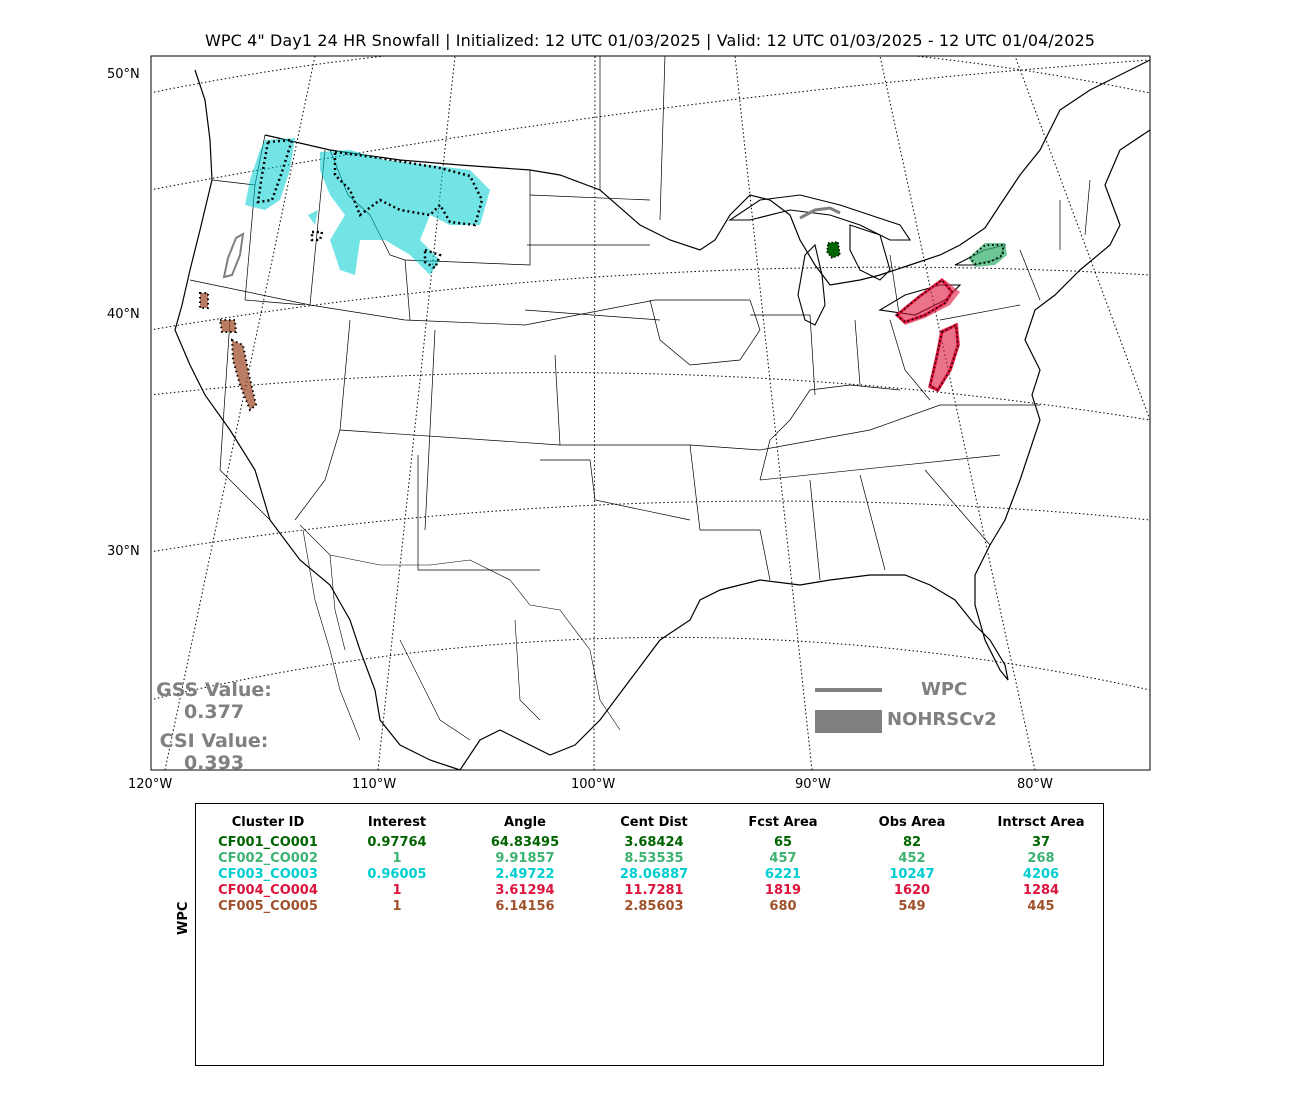 This screenshot has width=1300, height=1100. What do you see at coordinates (525, 906) in the screenshot?
I see `table-cell: 6.14156` at bounding box center [525, 906].